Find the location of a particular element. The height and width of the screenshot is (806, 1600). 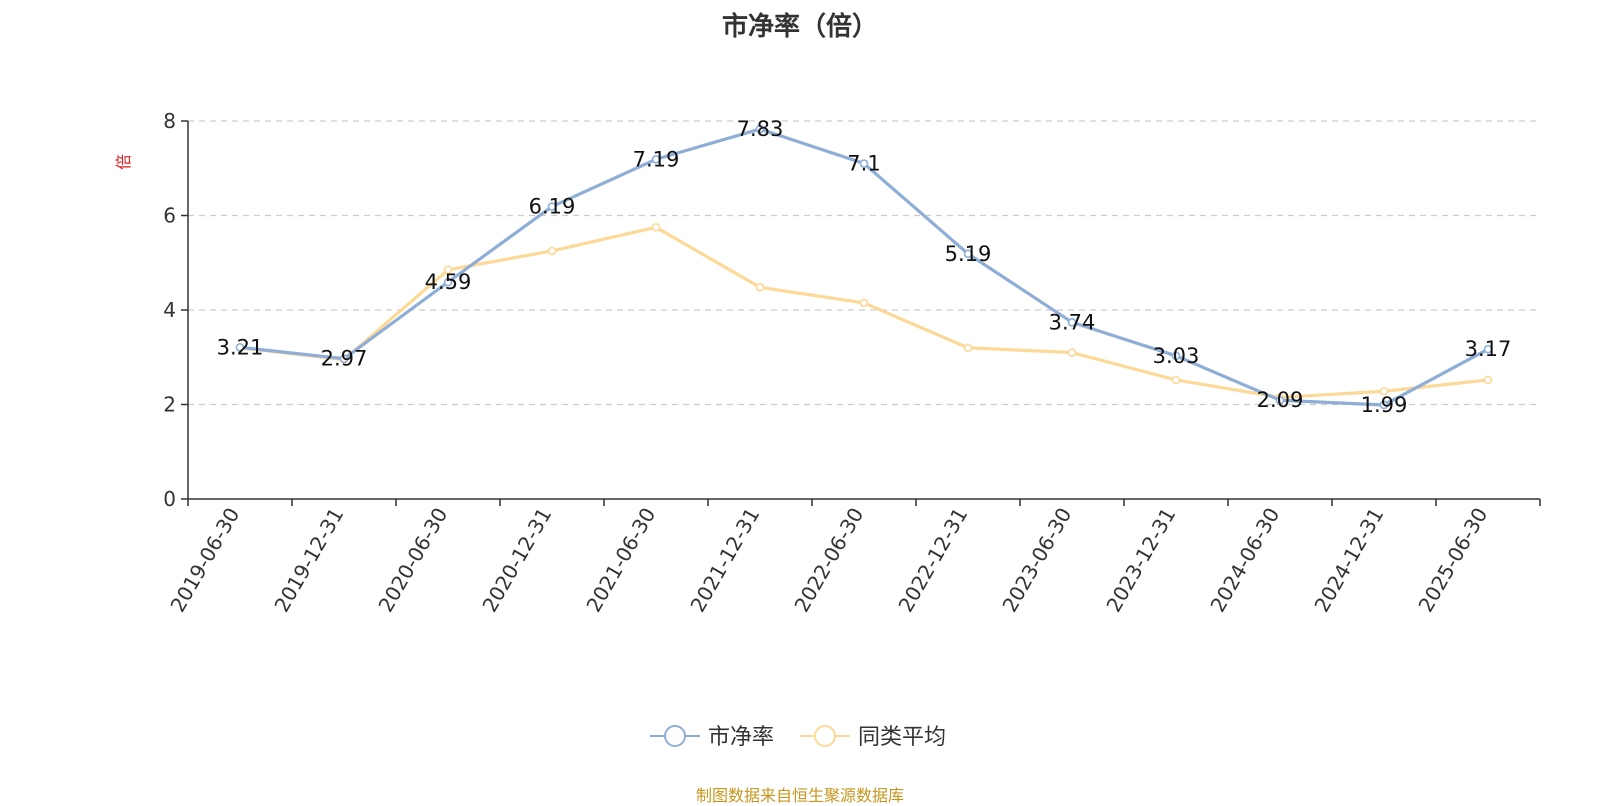

x-tick-label: 2019-06-30 is located at coordinates (204, 560).